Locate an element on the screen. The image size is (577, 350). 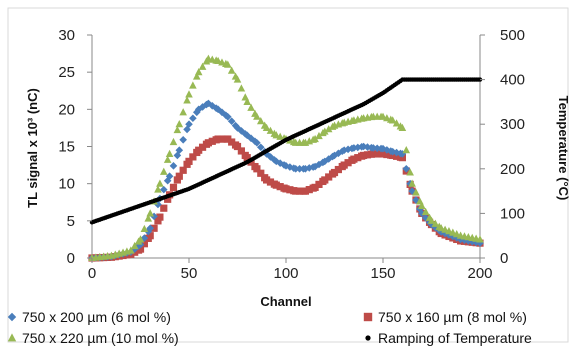
legend-item-series-4: Ramping of Temperature is located at coordinates (448, 338).